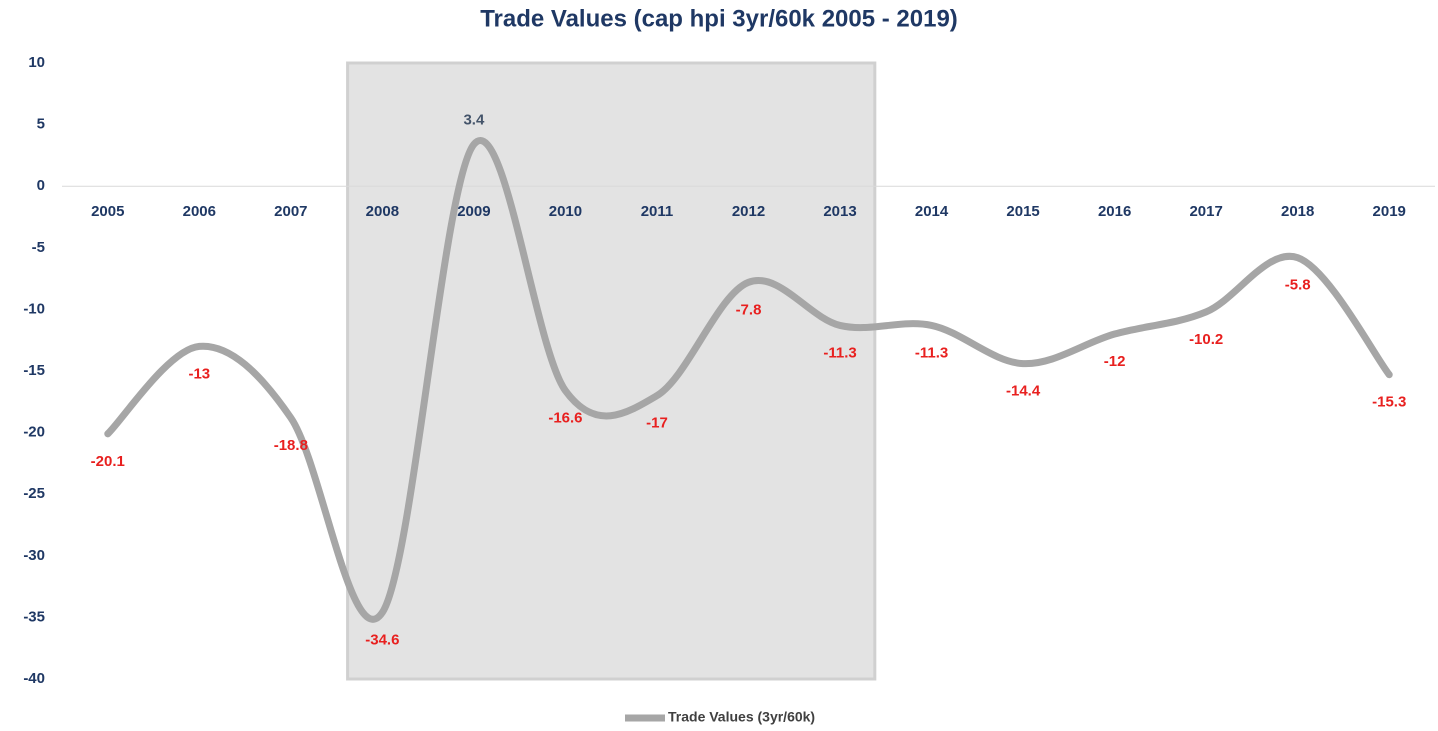  Describe the element at coordinates (382, 639) in the screenshot. I see `data-label: -34.6` at that location.